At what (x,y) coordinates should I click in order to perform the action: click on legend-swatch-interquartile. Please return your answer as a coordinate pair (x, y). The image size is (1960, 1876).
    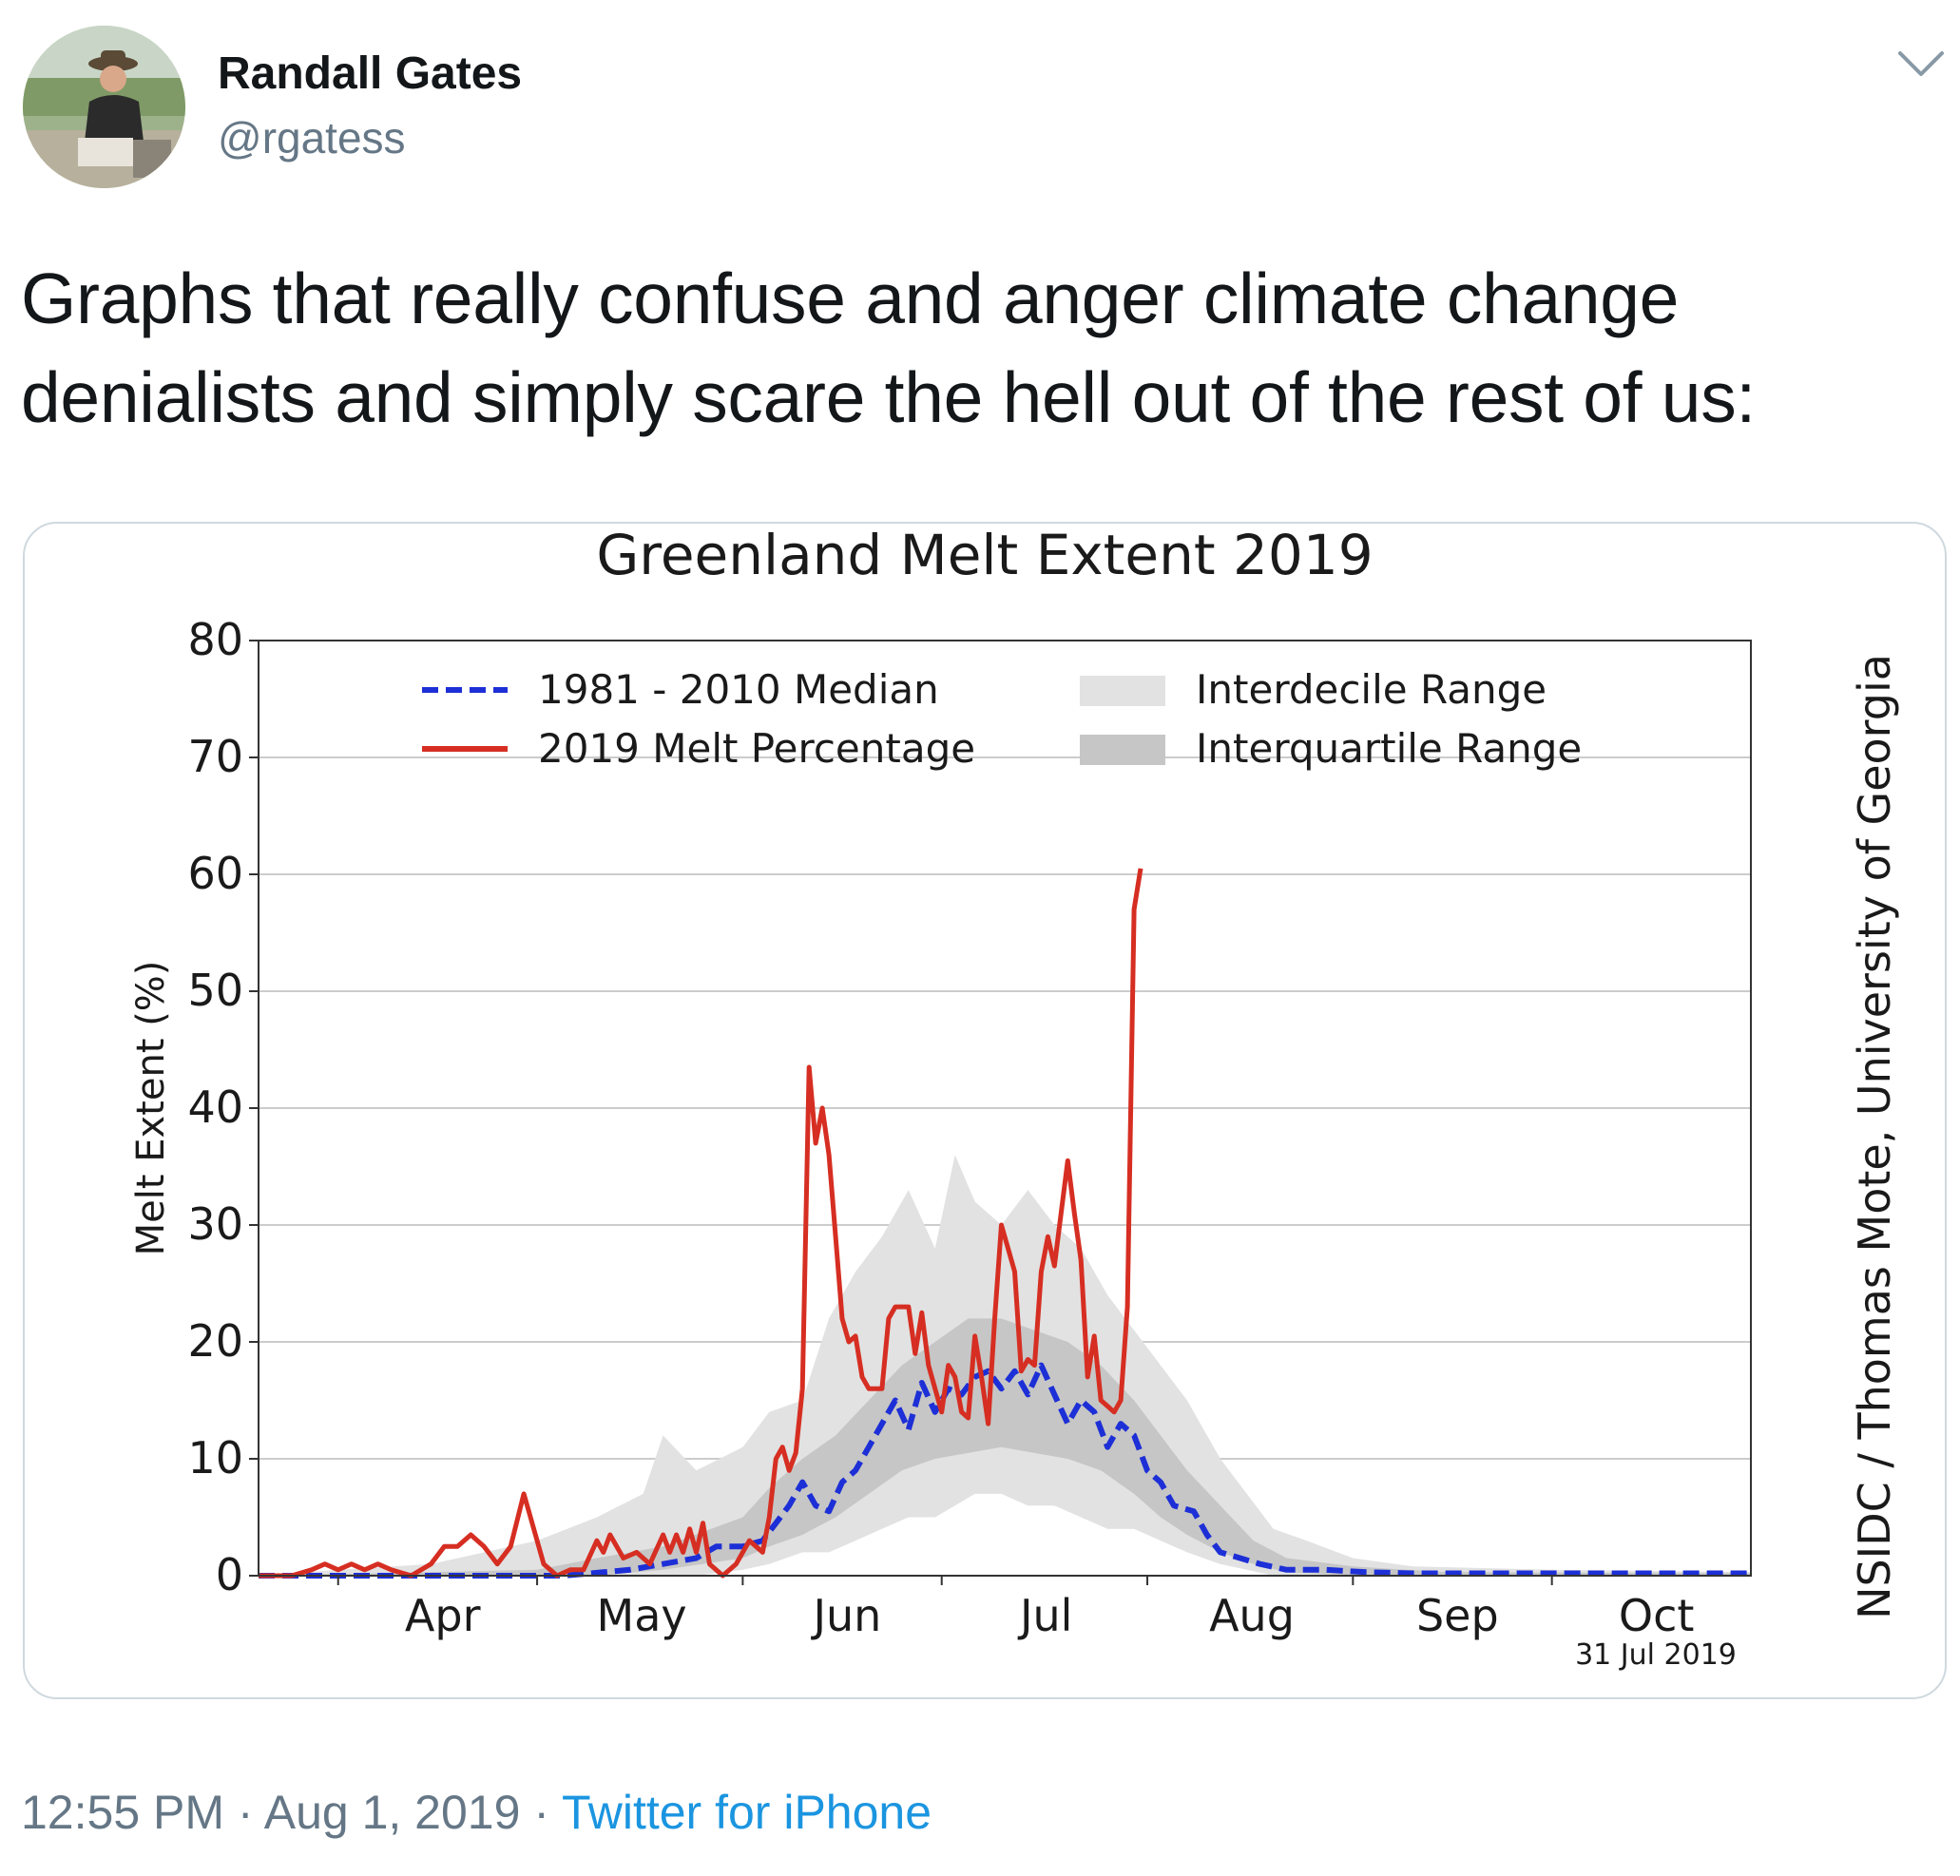
    Looking at the image, I should click on (1122, 750).